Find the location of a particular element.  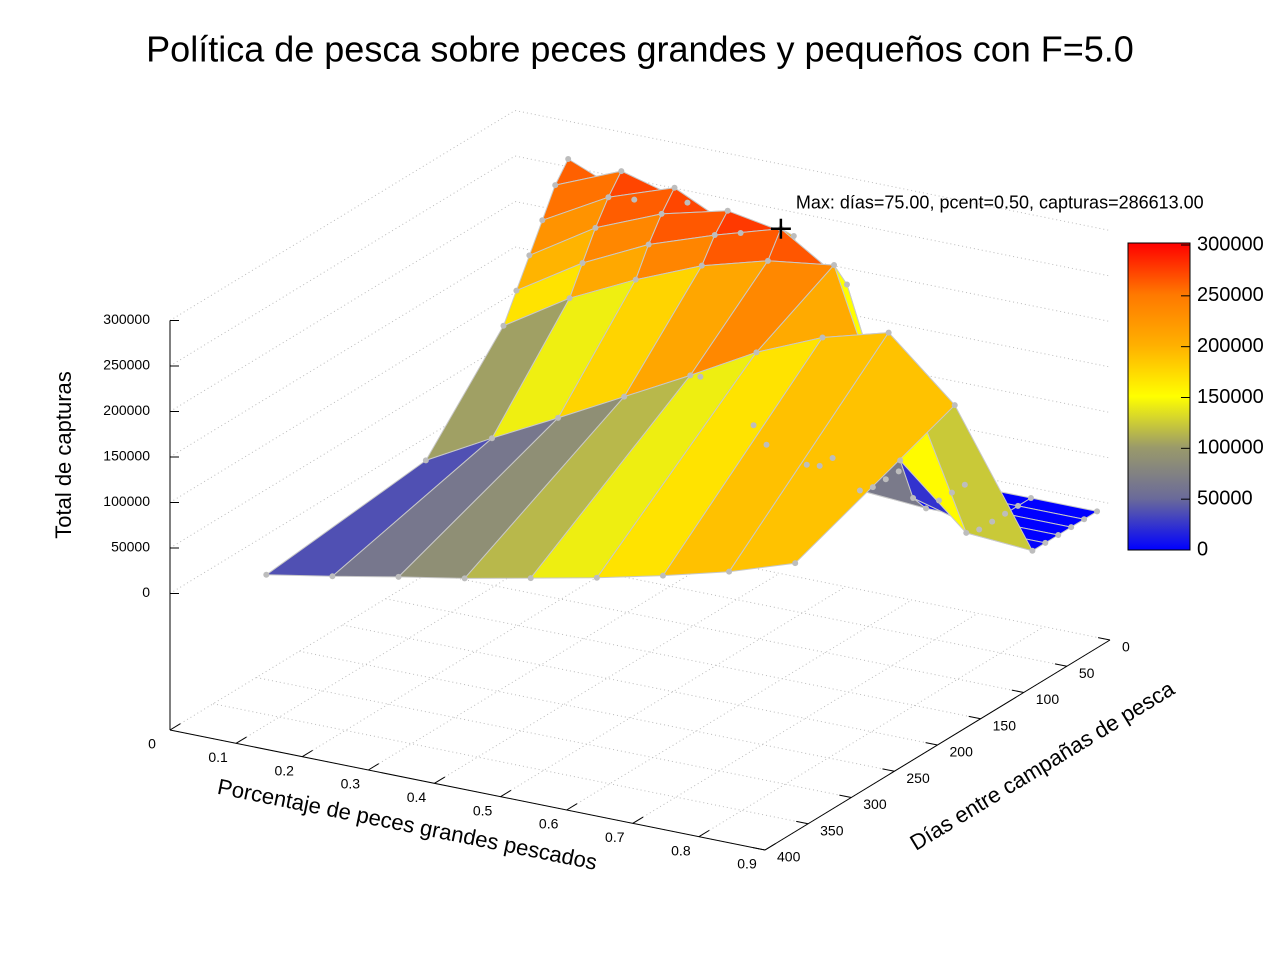

x-tick-label: 0.7 is located at coordinates (615, 837).